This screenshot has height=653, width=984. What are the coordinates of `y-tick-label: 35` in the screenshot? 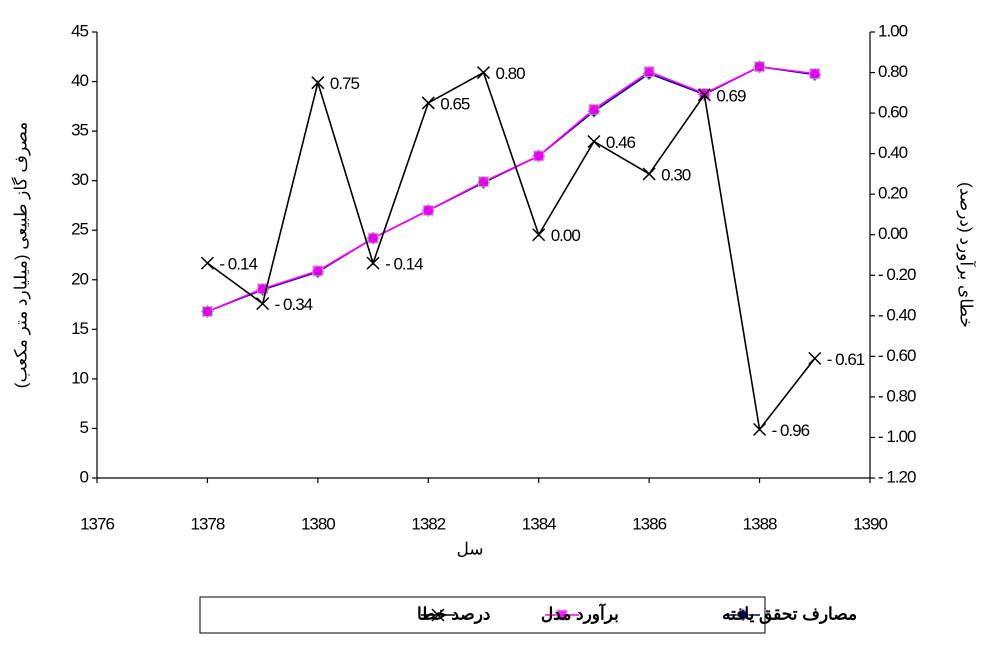 It's located at (79, 130).